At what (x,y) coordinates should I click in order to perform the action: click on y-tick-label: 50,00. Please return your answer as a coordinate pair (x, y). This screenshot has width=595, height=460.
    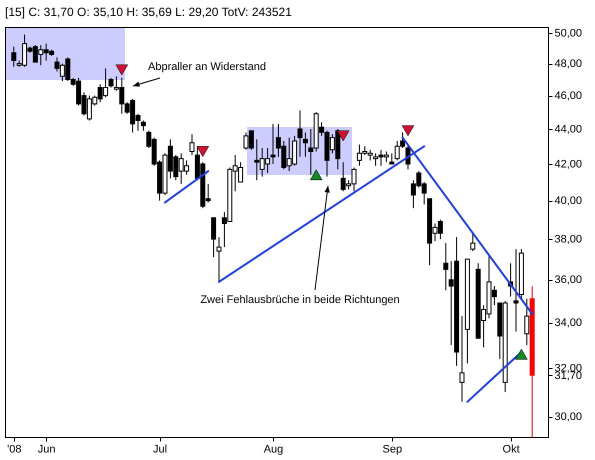
    Looking at the image, I should click on (568, 33).